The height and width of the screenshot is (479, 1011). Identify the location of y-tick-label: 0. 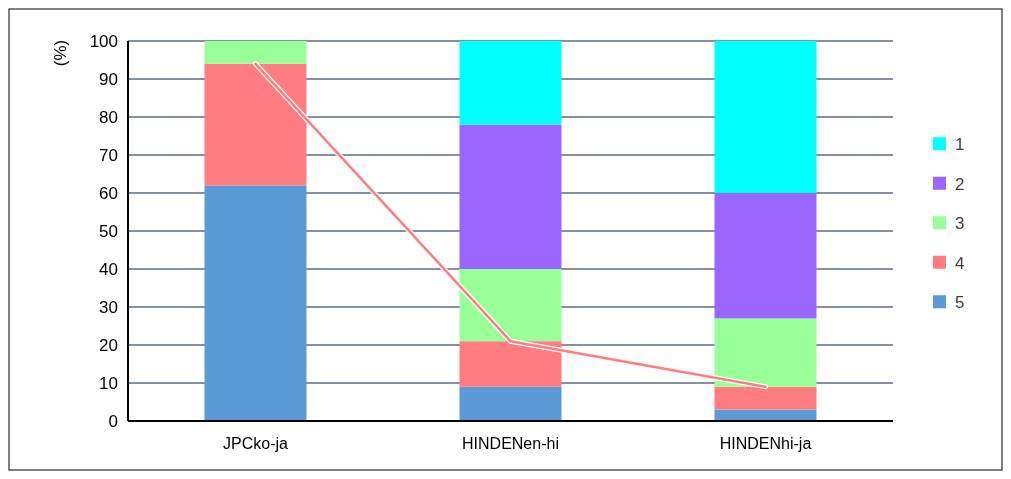
(113, 421).